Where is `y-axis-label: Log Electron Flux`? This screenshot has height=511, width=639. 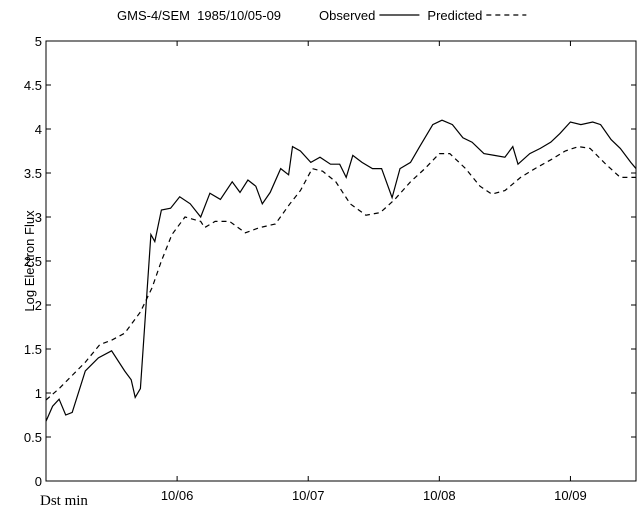 y-axis-label: Log Electron Flux is located at coordinates (29, 261).